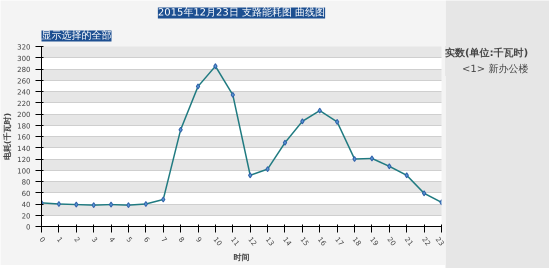 Image resolution: width=552 pixels, height=268 pixels. What do you see at coordinates (242, 257) in the screenshot?
I see `x-axis-title: 时间` at bounding box center [242, 257].